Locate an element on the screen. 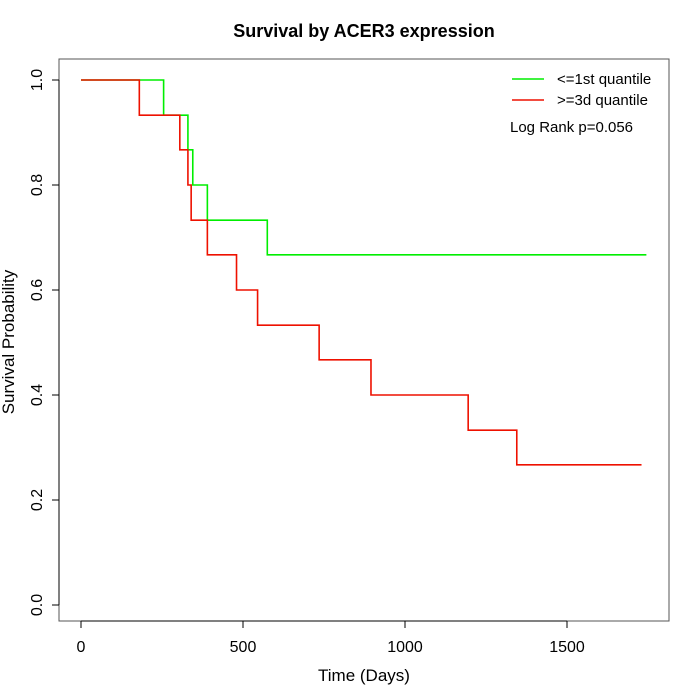  legend-label: <=1st quantile is located at coordinates (604, 79).